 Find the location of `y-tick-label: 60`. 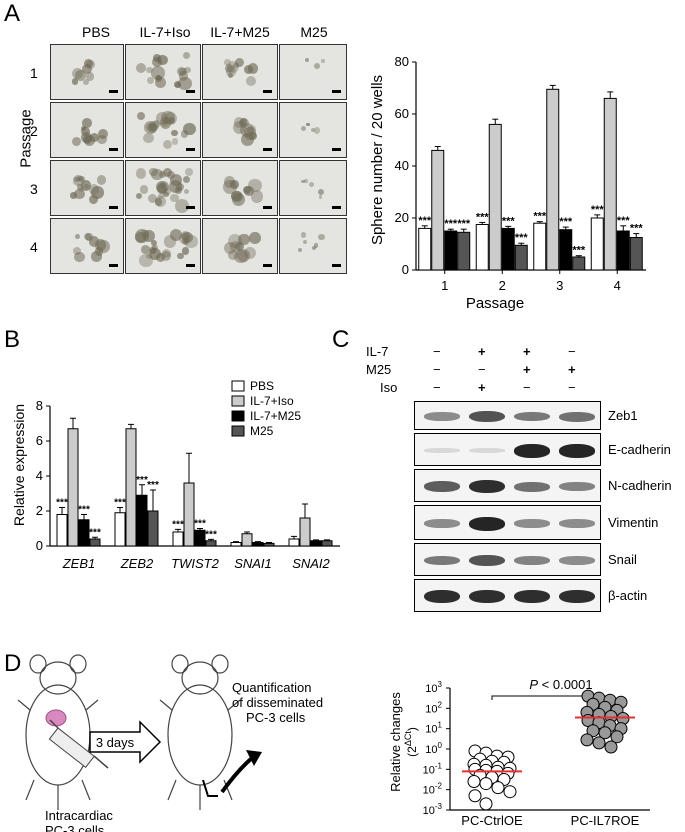

y-tick-label: 60 is located at coordinates (402, 113).